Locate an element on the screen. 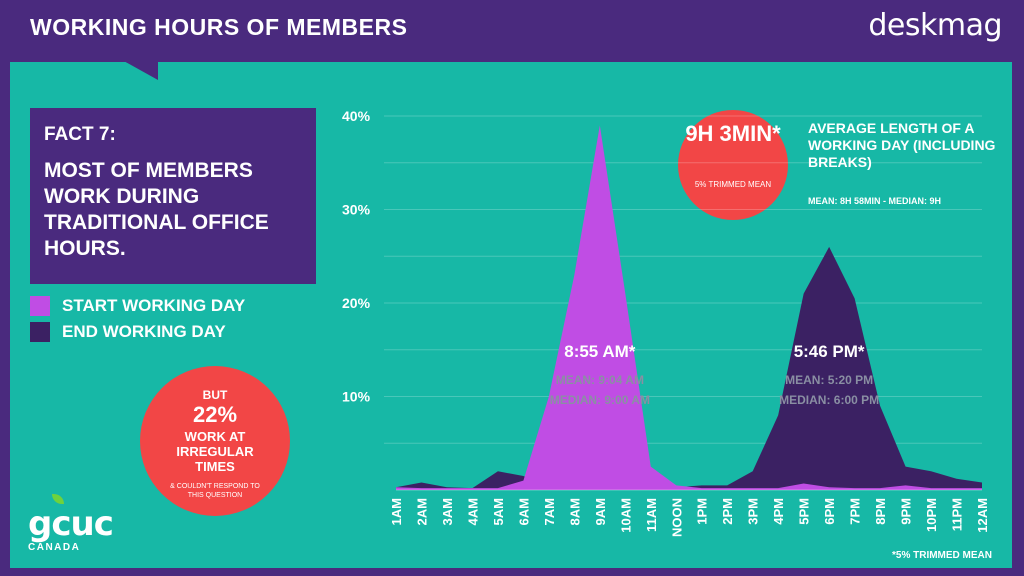  fact-heading: FACT 7: is located at coordinates (80, 134).